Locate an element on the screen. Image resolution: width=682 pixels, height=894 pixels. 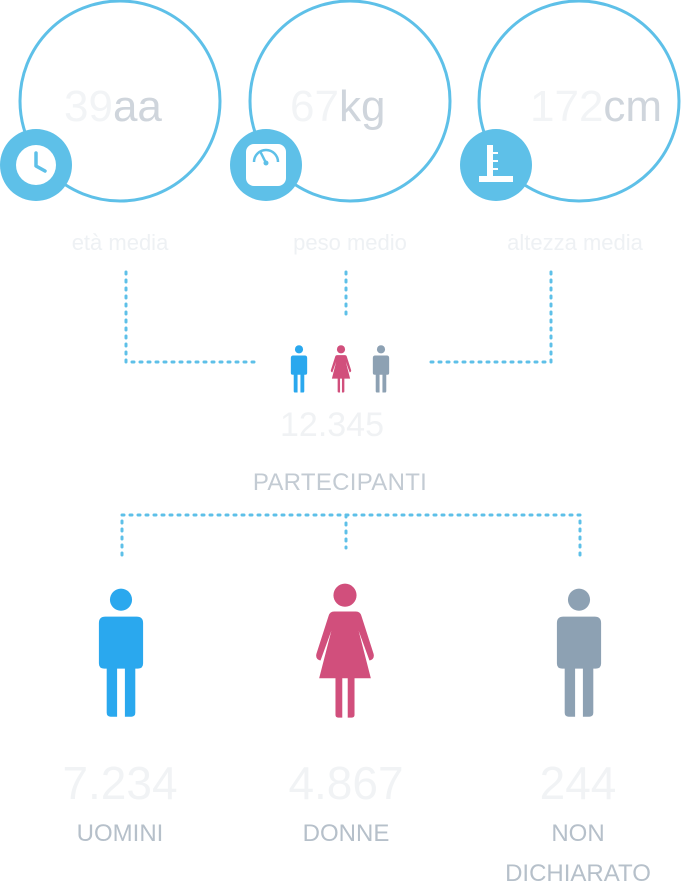
metric-value-weight: 67kg is located at coordinates (337, 107).